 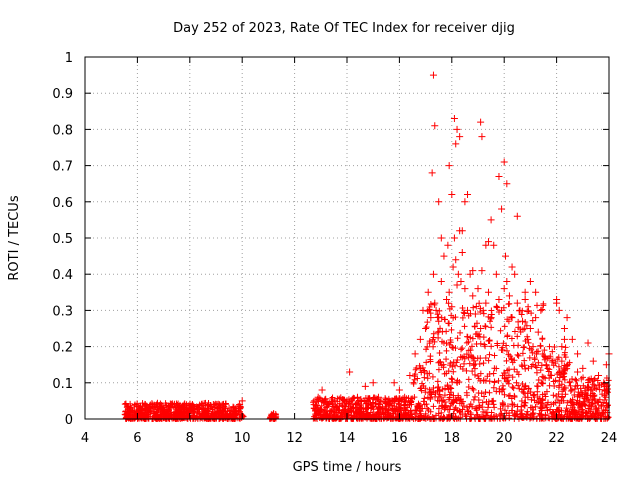 What do you see at coordinates (609, 438) in the screenshot?
I see `x-tick-label: 24` at bounding box center [609, 438].